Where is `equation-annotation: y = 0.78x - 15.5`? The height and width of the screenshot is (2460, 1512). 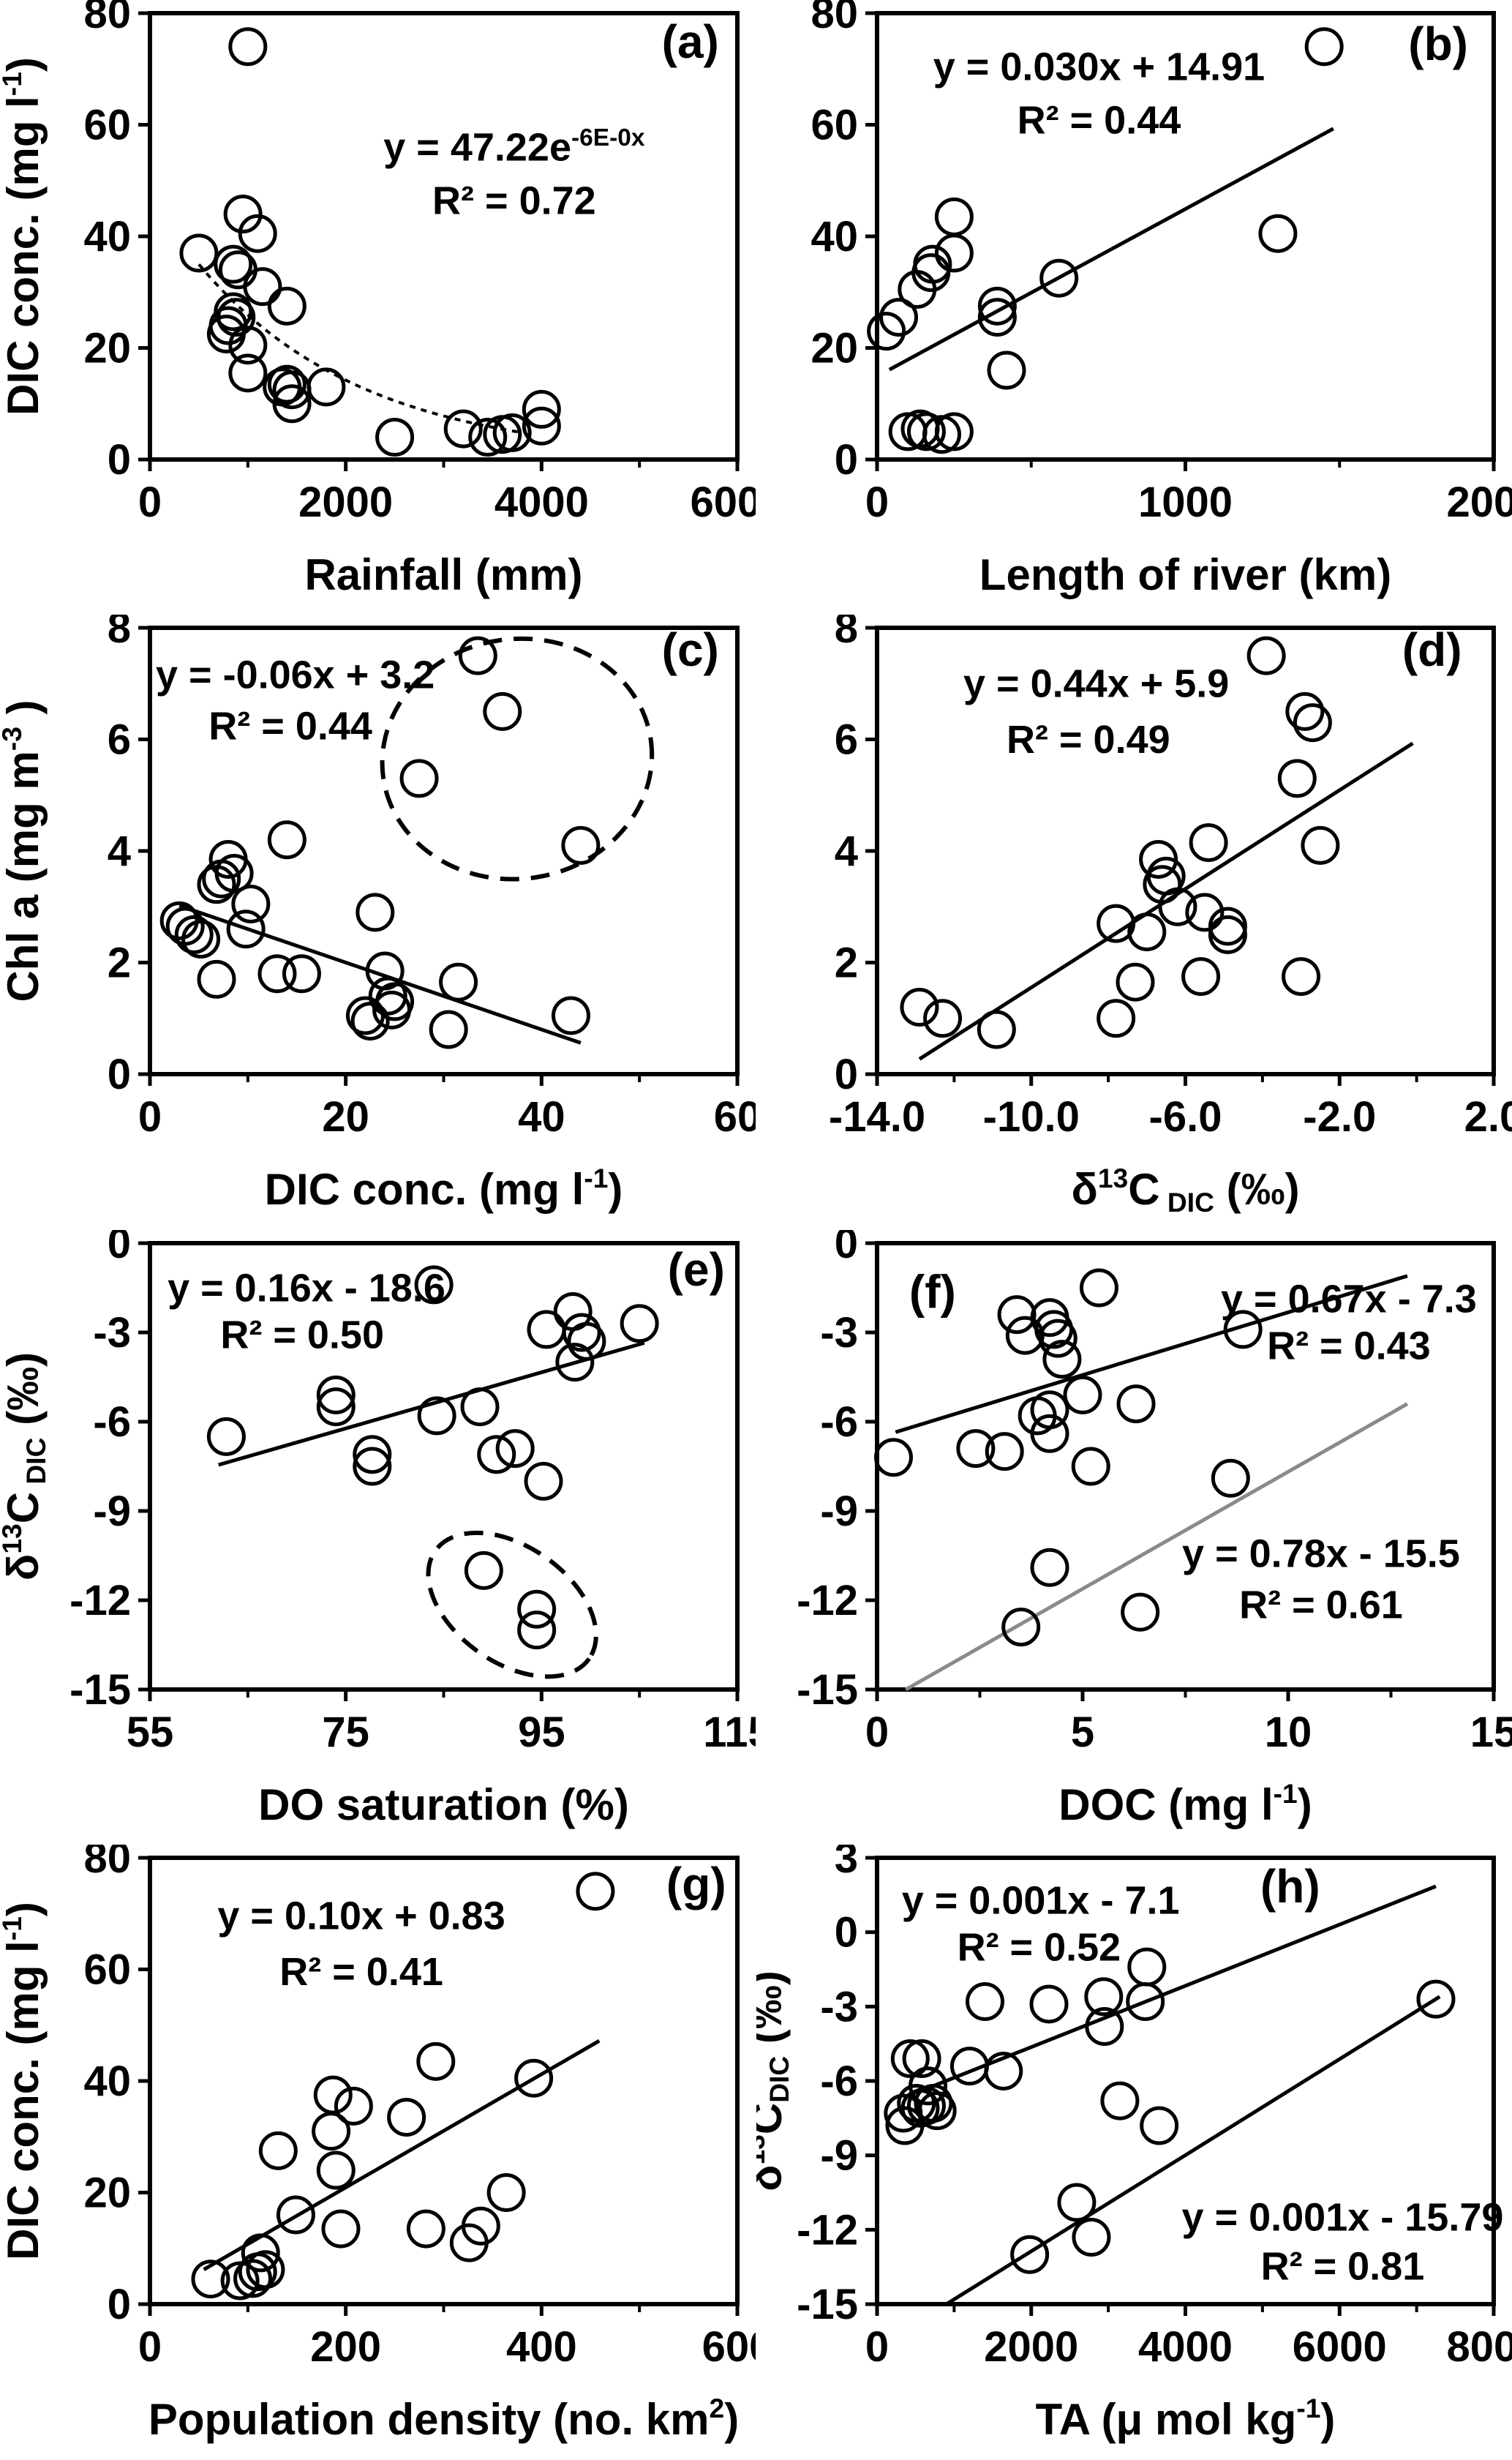 equation-annotation: y = 0.78x - 15.5 is located at coordinates (1321, 1553).